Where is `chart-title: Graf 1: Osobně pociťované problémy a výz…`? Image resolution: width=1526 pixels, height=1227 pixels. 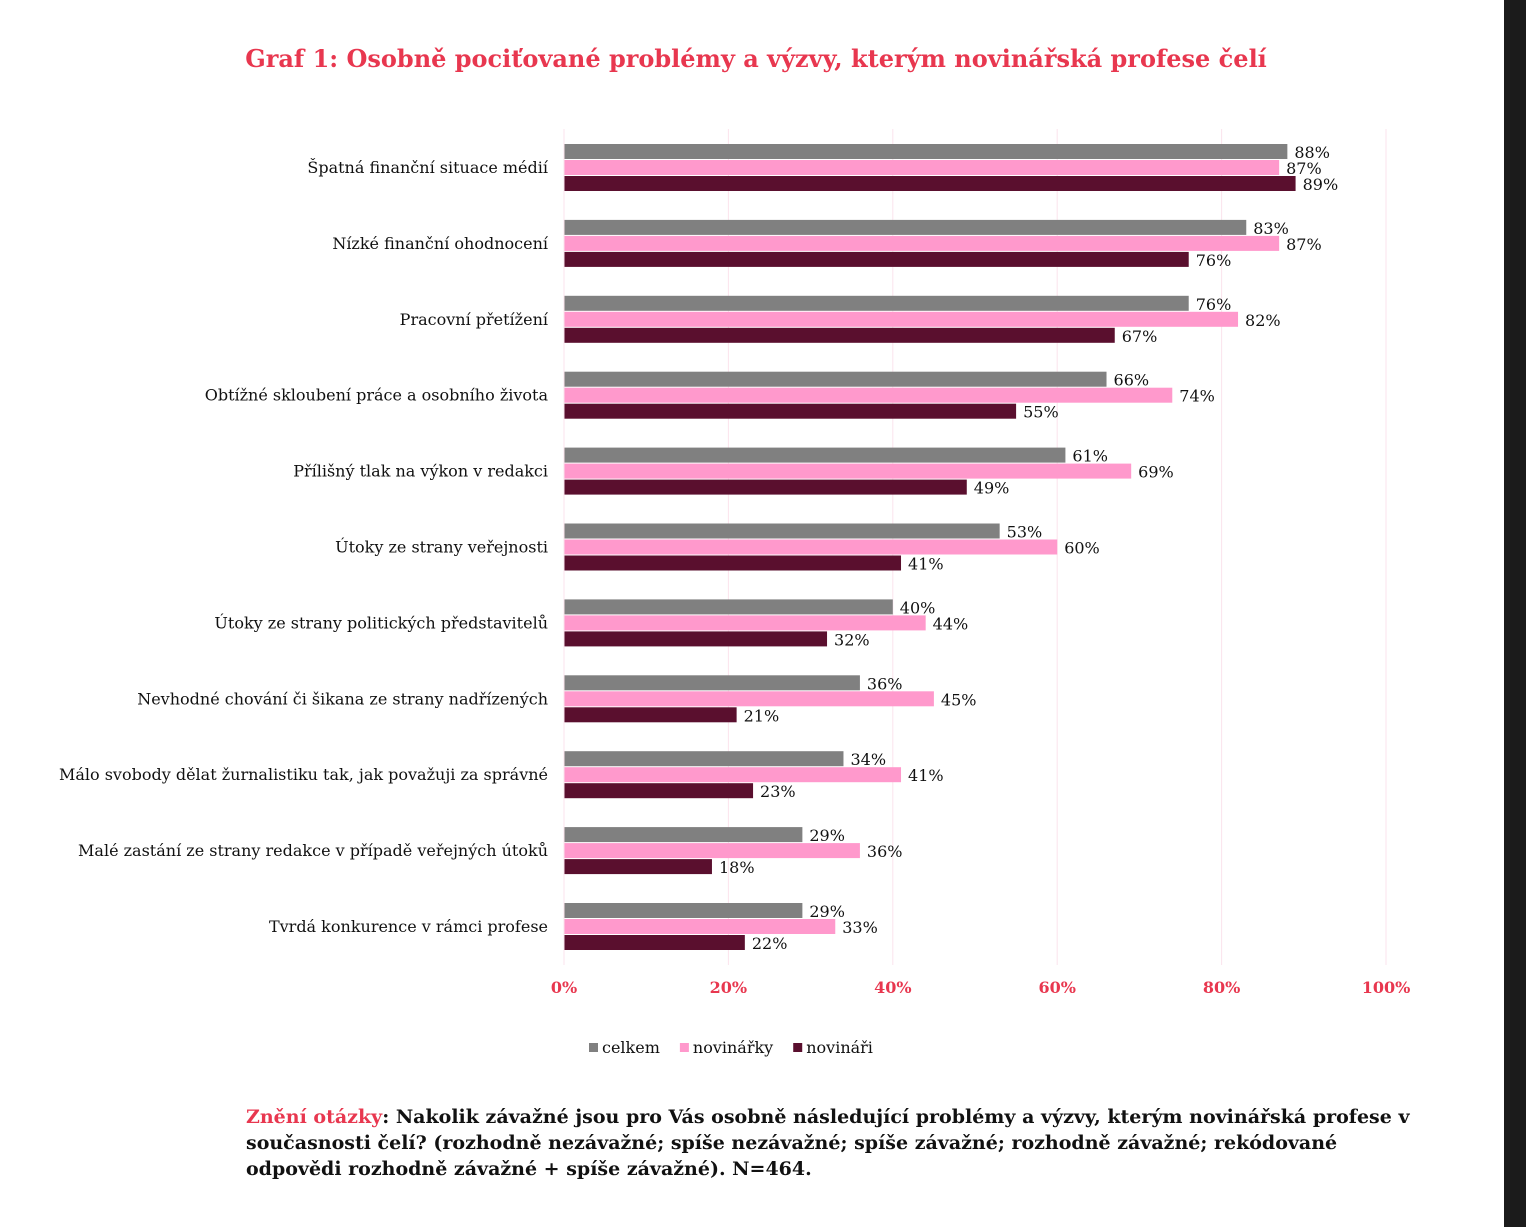 chart-title: Graf 1: Osobně pociťované problémy a výz… is located at coordinates (756, 58).